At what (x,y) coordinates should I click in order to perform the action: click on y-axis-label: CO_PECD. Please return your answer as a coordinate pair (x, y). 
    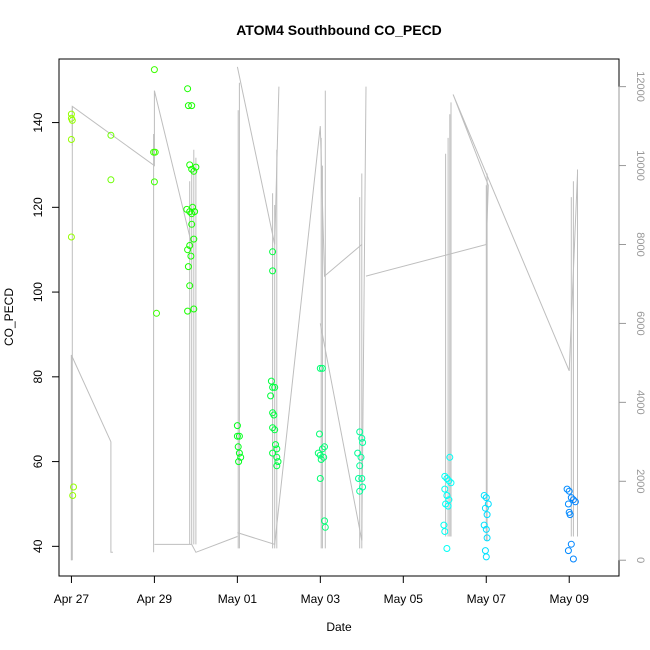
    Looking at the image, I should click on (9, 317).